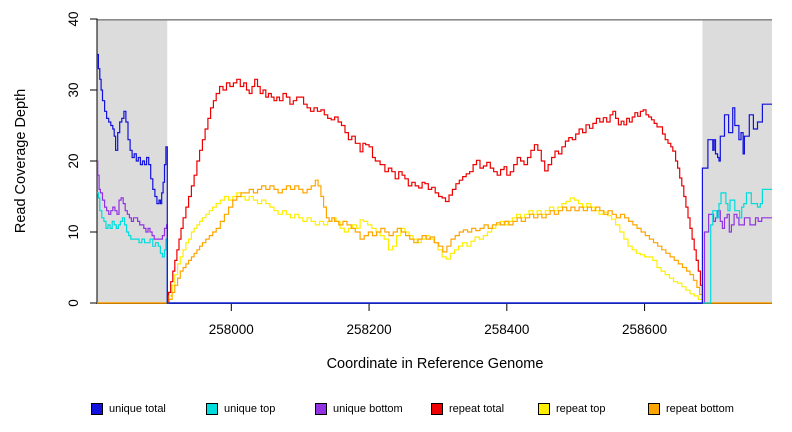 The image size is (792, 432). I want to click on legend-item-unique-top: unique top, so click(240, 409).